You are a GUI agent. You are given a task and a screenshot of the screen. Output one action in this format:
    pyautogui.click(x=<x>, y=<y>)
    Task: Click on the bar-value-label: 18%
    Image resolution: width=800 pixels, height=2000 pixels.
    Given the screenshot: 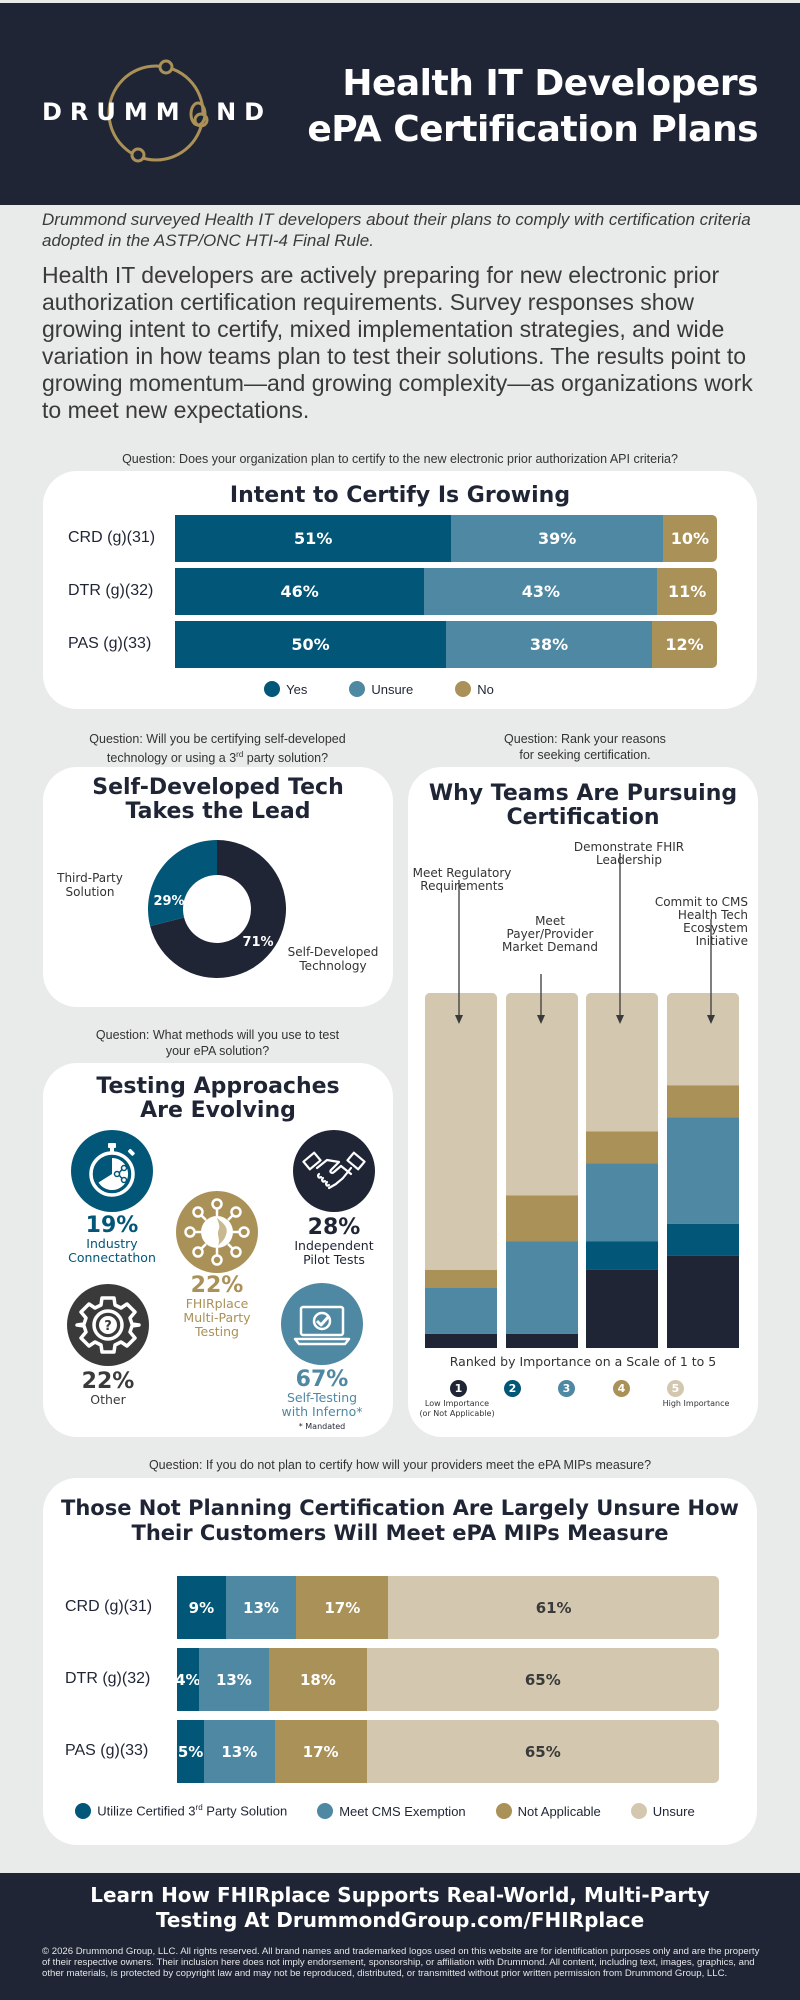 What is the action you would take?
    pyautogui.click(x=317, y=1679)
    